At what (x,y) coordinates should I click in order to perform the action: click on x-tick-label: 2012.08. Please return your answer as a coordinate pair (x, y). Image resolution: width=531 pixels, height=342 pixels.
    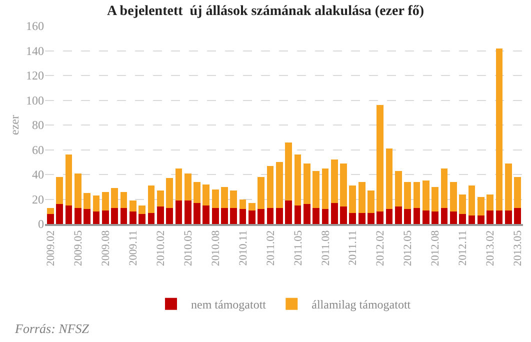
    Looking at the image, I should click on (436, 248).